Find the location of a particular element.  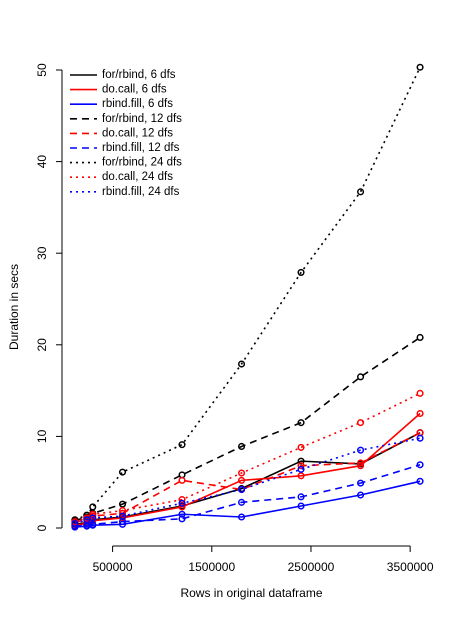

y-tick-label: 10 is located at coordinates (42, 436).